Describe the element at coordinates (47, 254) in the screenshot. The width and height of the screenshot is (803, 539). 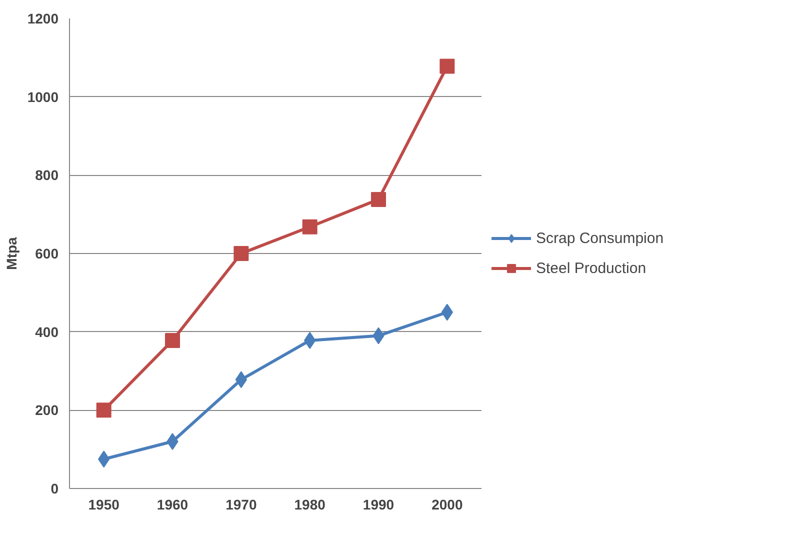
I see `y-tick-label: 600` at that location.